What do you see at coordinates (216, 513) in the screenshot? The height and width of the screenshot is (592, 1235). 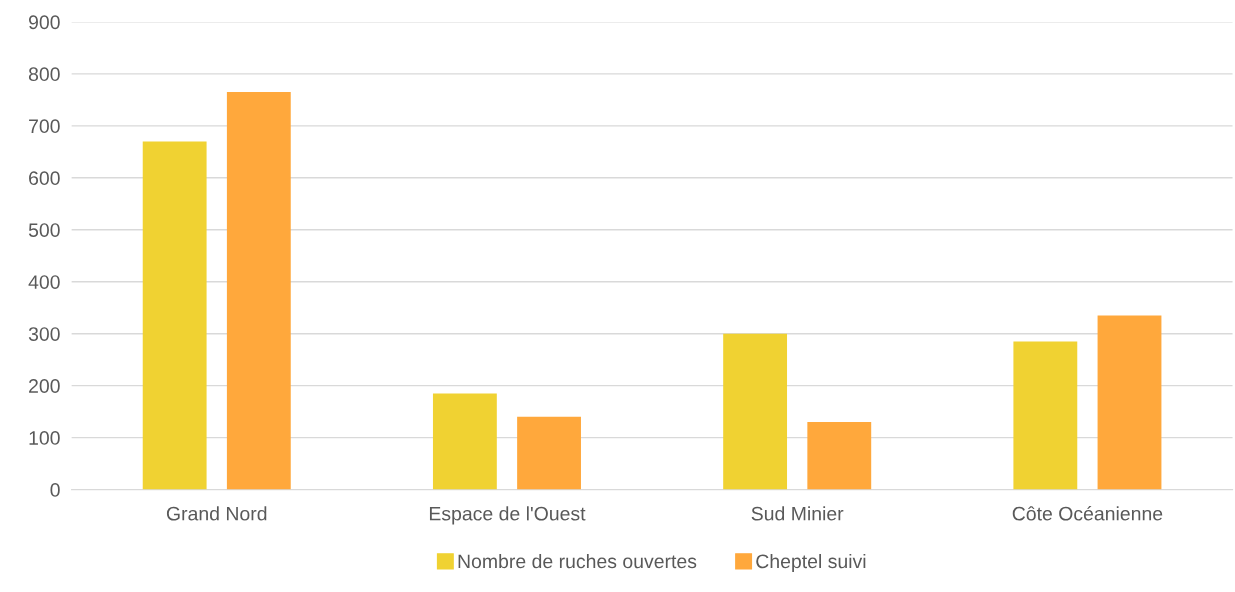 I see `x-tick-label: Grand Nord` at bounding box center [216, 513].